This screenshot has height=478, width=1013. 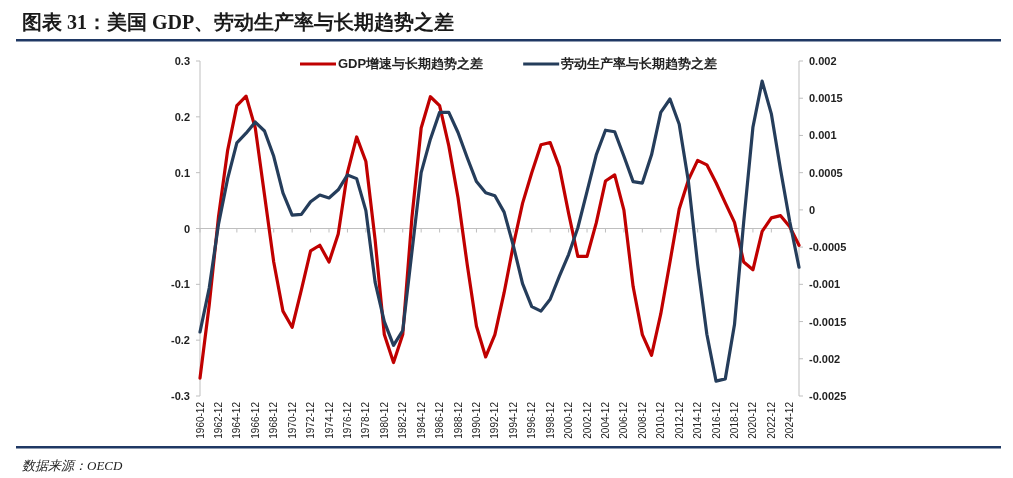 What do you see at coordinates (771, 420) in the screenshot?
I see `x-tick-label: 2022-12` at bounding box center [771, 420].